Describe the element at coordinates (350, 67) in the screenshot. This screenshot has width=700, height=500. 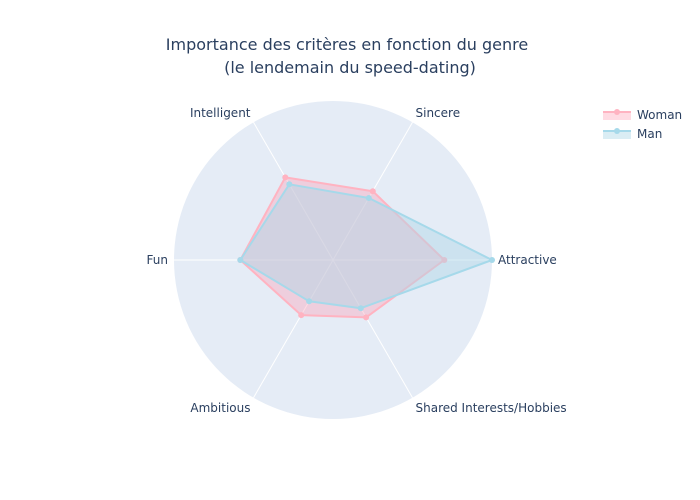
I see `chart-title-line-2: (le lendemain du speed-dating)` at that location.